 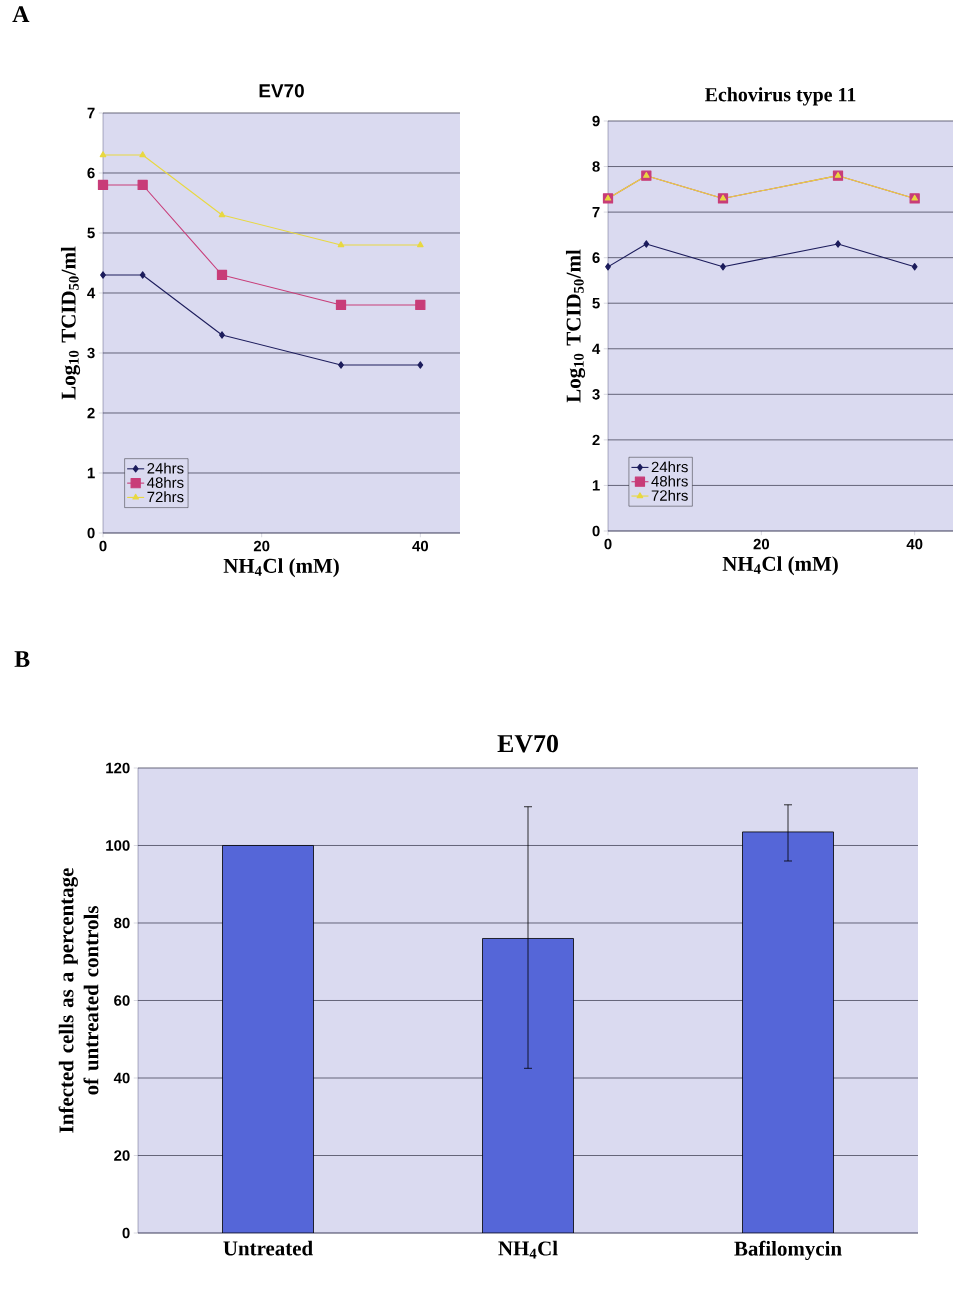 I want to click on y-tick-label: 60, so click(x=122, y=1000).